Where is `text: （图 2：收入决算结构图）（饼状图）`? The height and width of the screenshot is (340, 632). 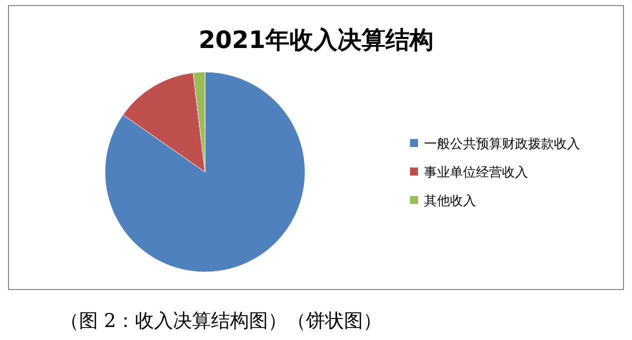 text: （图 2：收入决算结构图）（饼状图） is located at coordinates (221, 321).